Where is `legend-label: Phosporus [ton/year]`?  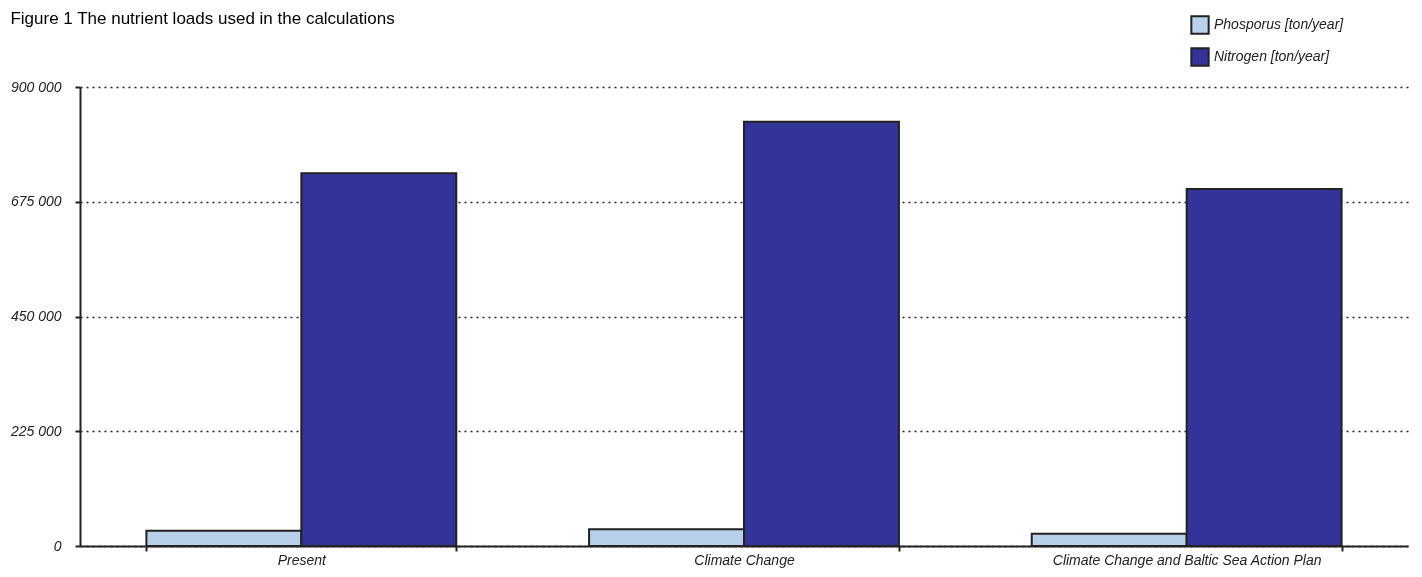 legend-label: Phosporus [ton/year] is located at coordinates (1279, 24).